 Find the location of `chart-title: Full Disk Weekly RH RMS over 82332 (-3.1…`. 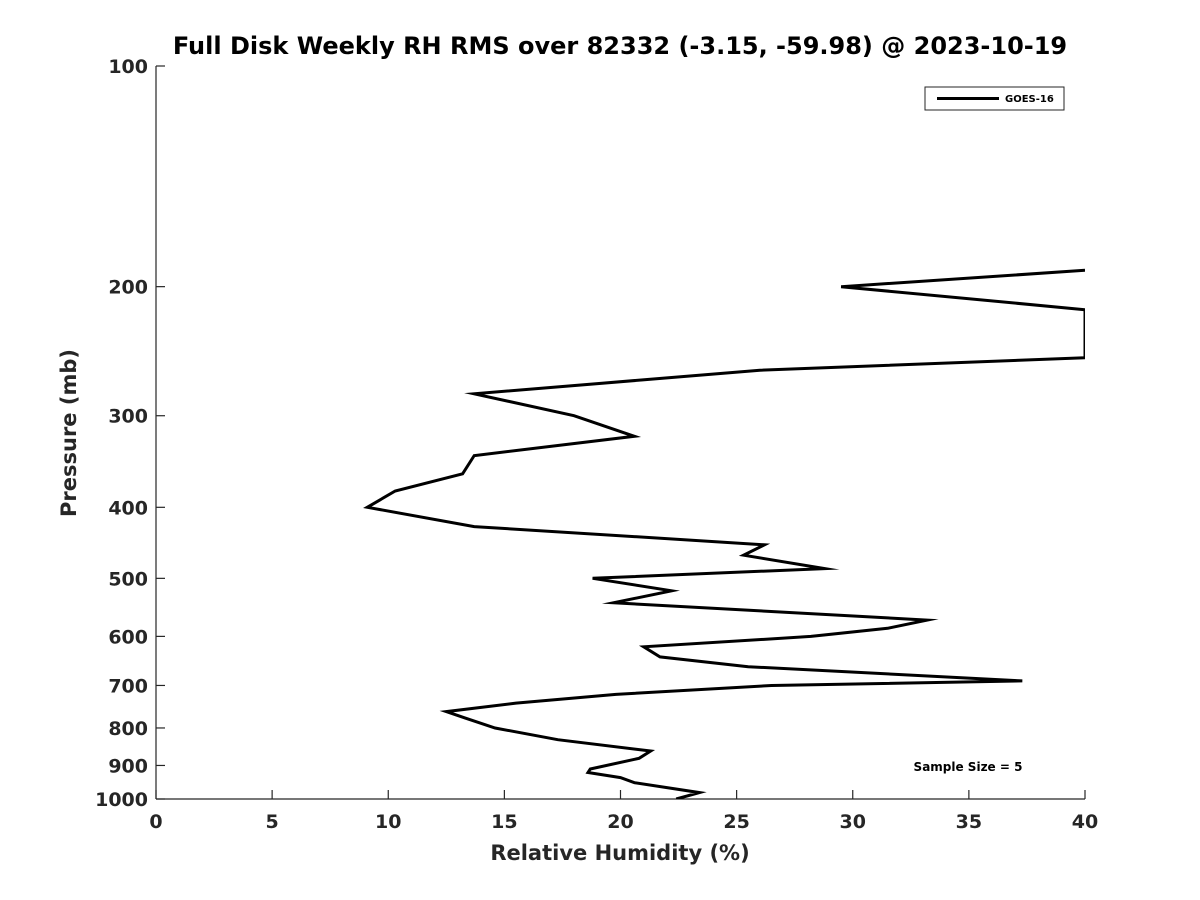

chart-title: Full Disk Weekly RH RMS over 82332 (-3.1… is located at coordinates (620, 46).